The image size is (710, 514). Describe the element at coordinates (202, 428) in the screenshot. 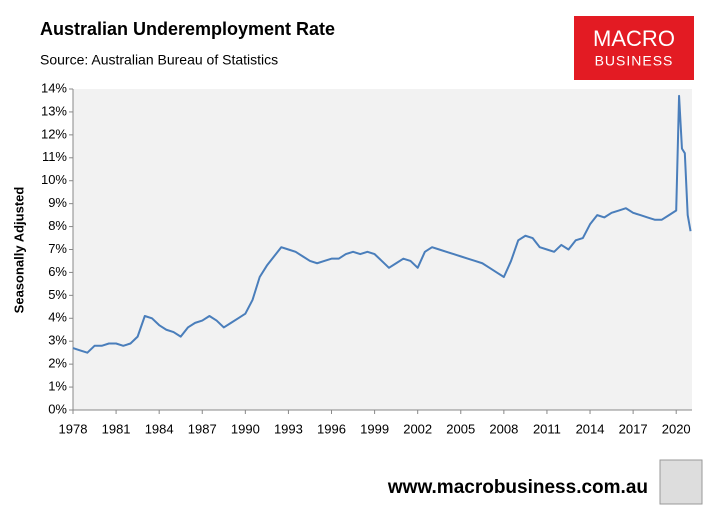

I see `x-tick-label: 1987` at that location.